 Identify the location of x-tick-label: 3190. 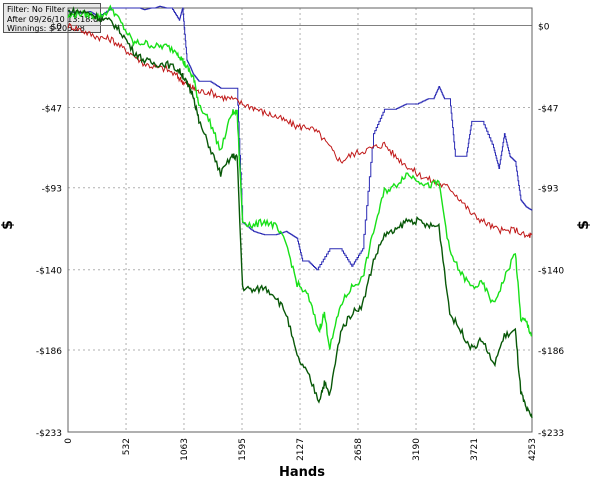
(417, 449).